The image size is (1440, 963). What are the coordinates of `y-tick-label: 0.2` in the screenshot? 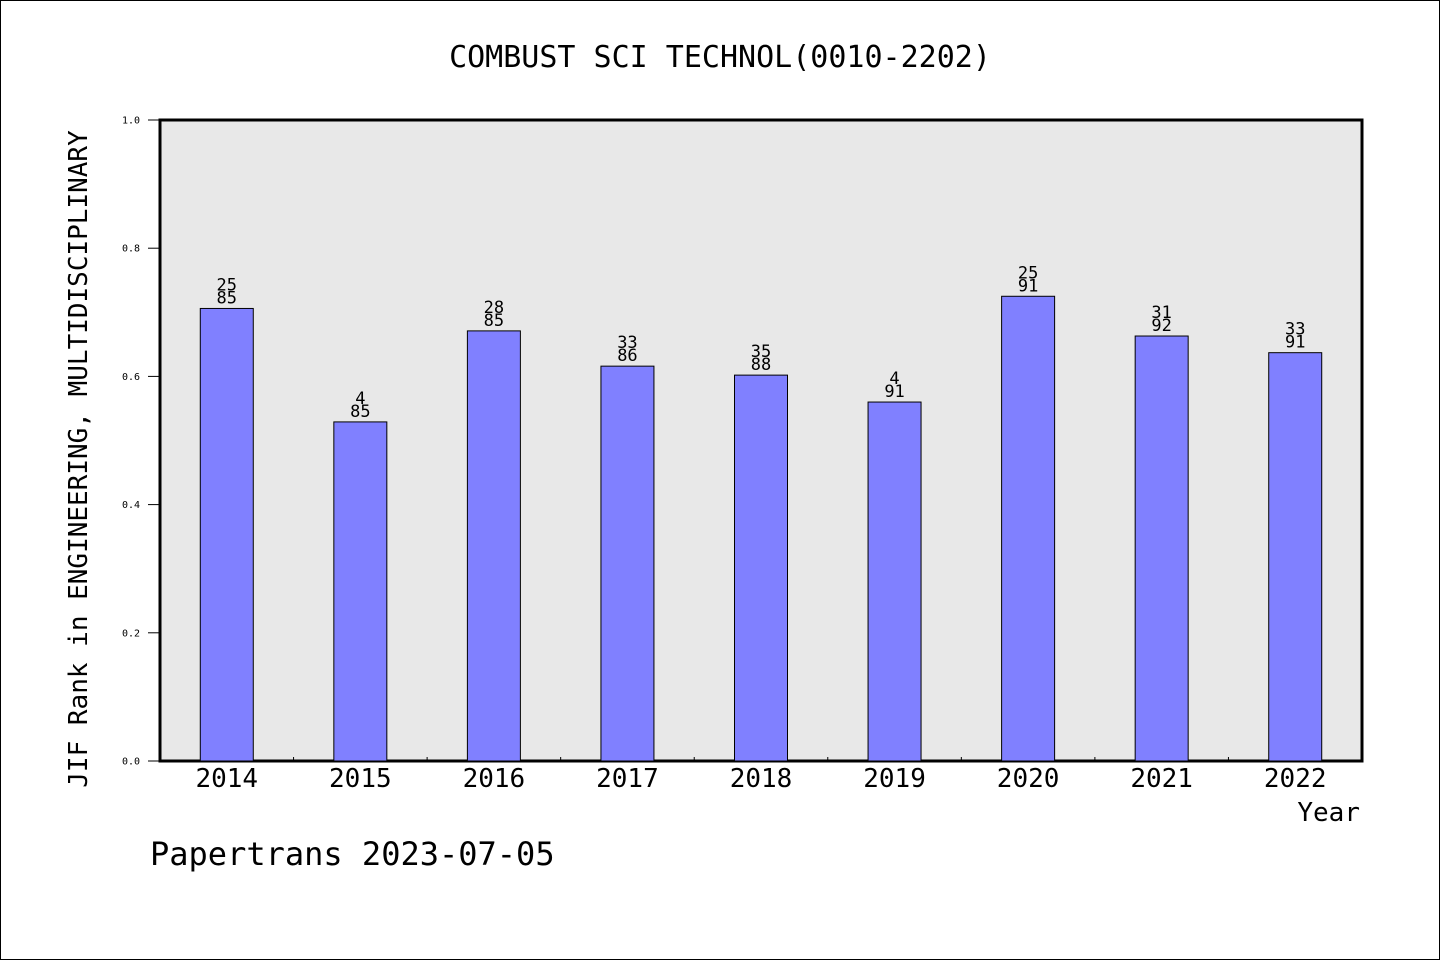 It's located at (131, 633).